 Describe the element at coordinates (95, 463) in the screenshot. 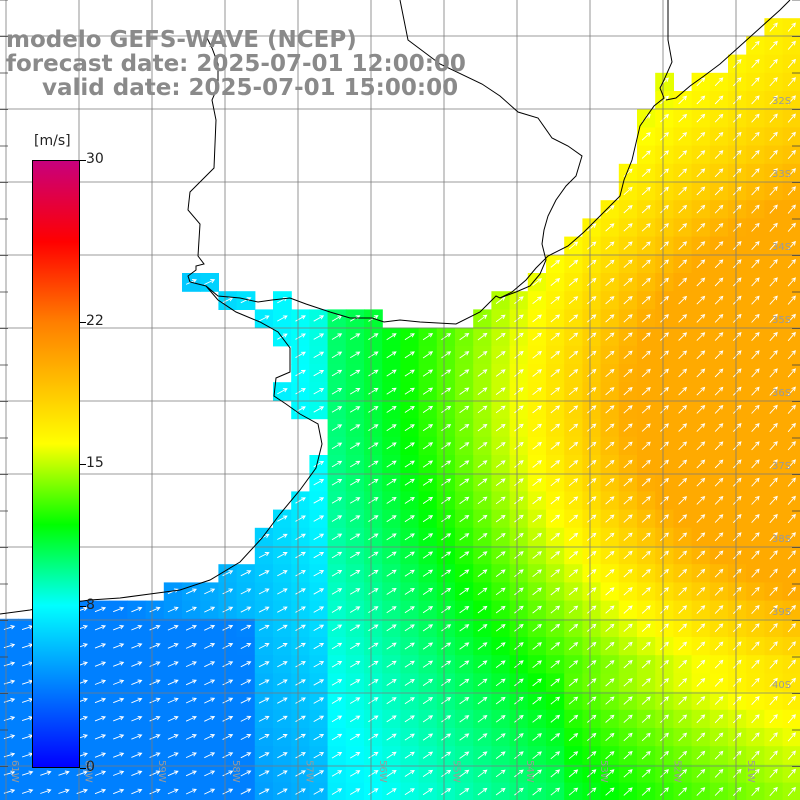

I see `colorbar-tick-label: 15` at that location.